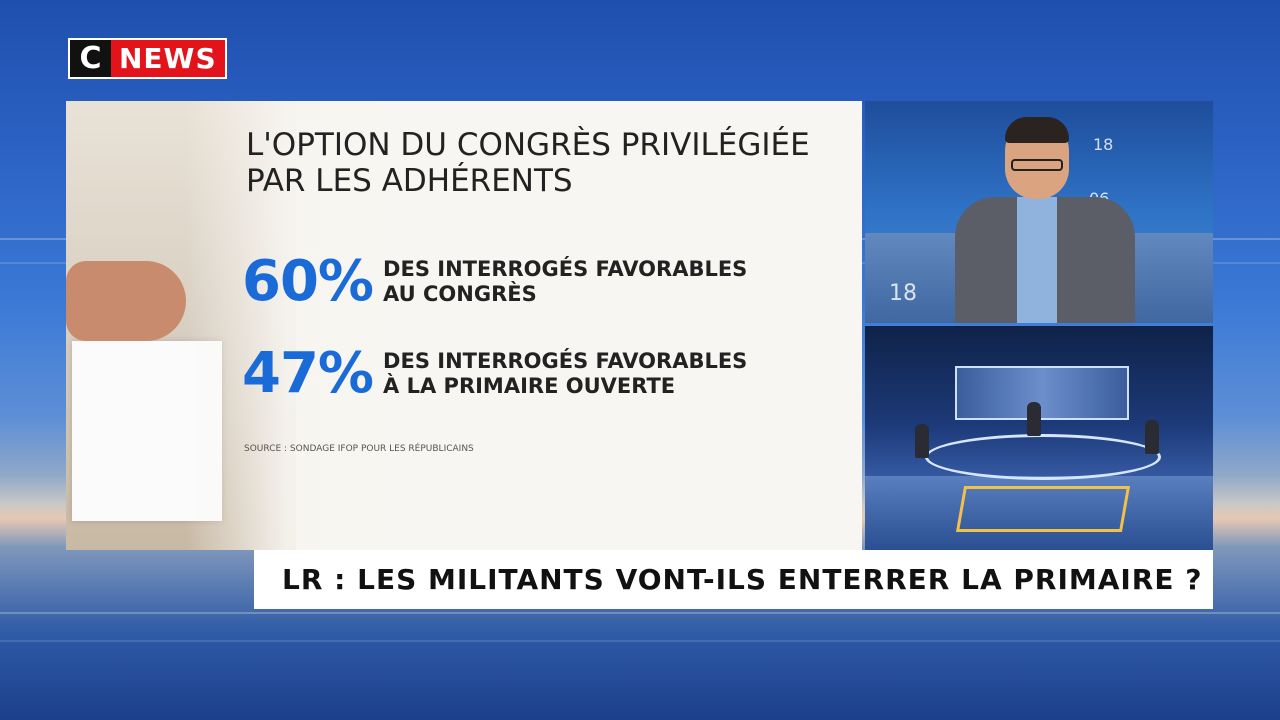 The width and height of the screenshot is (1280, 720). What do you see at coordinates (168, 58) in the screenshot?
I see `logo-news: NEWS` at bounding box center [168, 58].